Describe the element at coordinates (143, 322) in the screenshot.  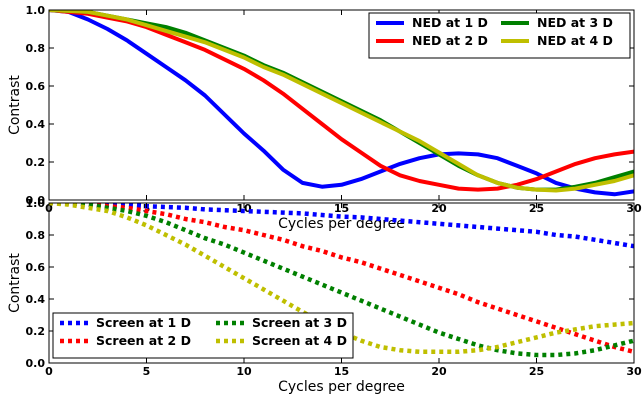
I see `legend-label-1: Screen at 1 D` at that location.